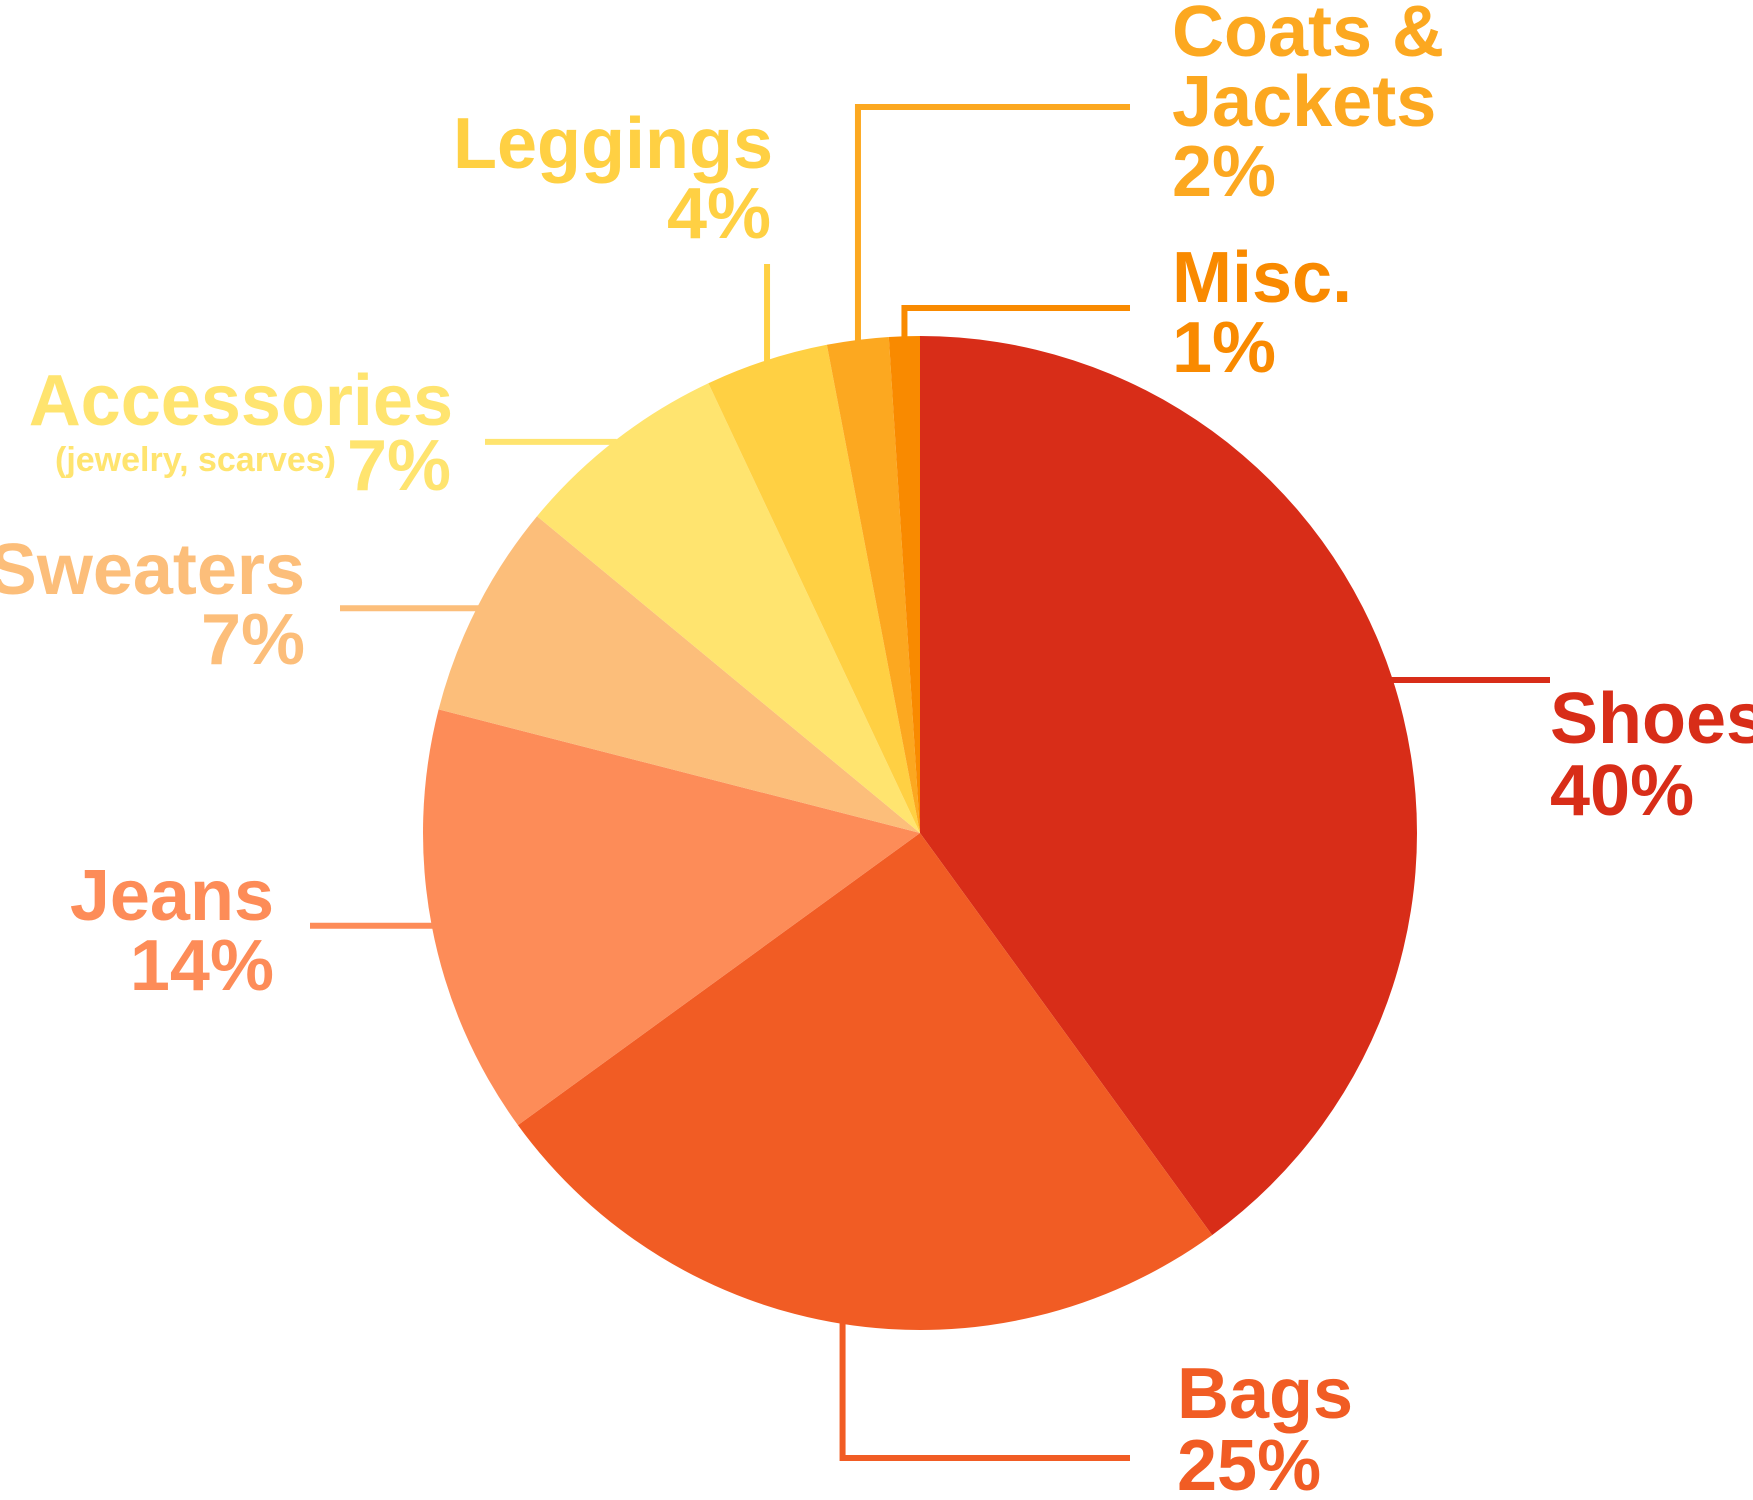 This screenshot has height=1500, width=1753. Describe the element at coordinates (671, 917) in the screenshot. I see `pie-slice-jeans` at that location.